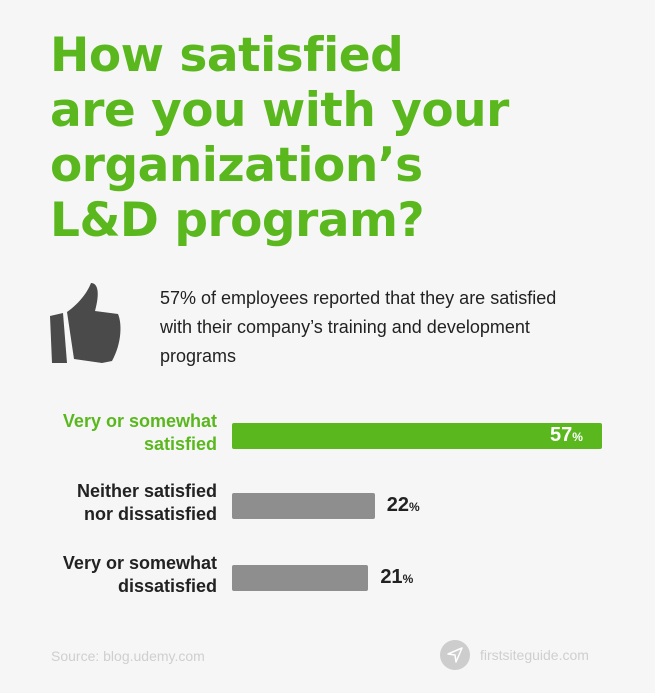  Describe the element at coordinates (146, 491) in the screenshot. I see `category-label-line: Neither satisfied` at that location.